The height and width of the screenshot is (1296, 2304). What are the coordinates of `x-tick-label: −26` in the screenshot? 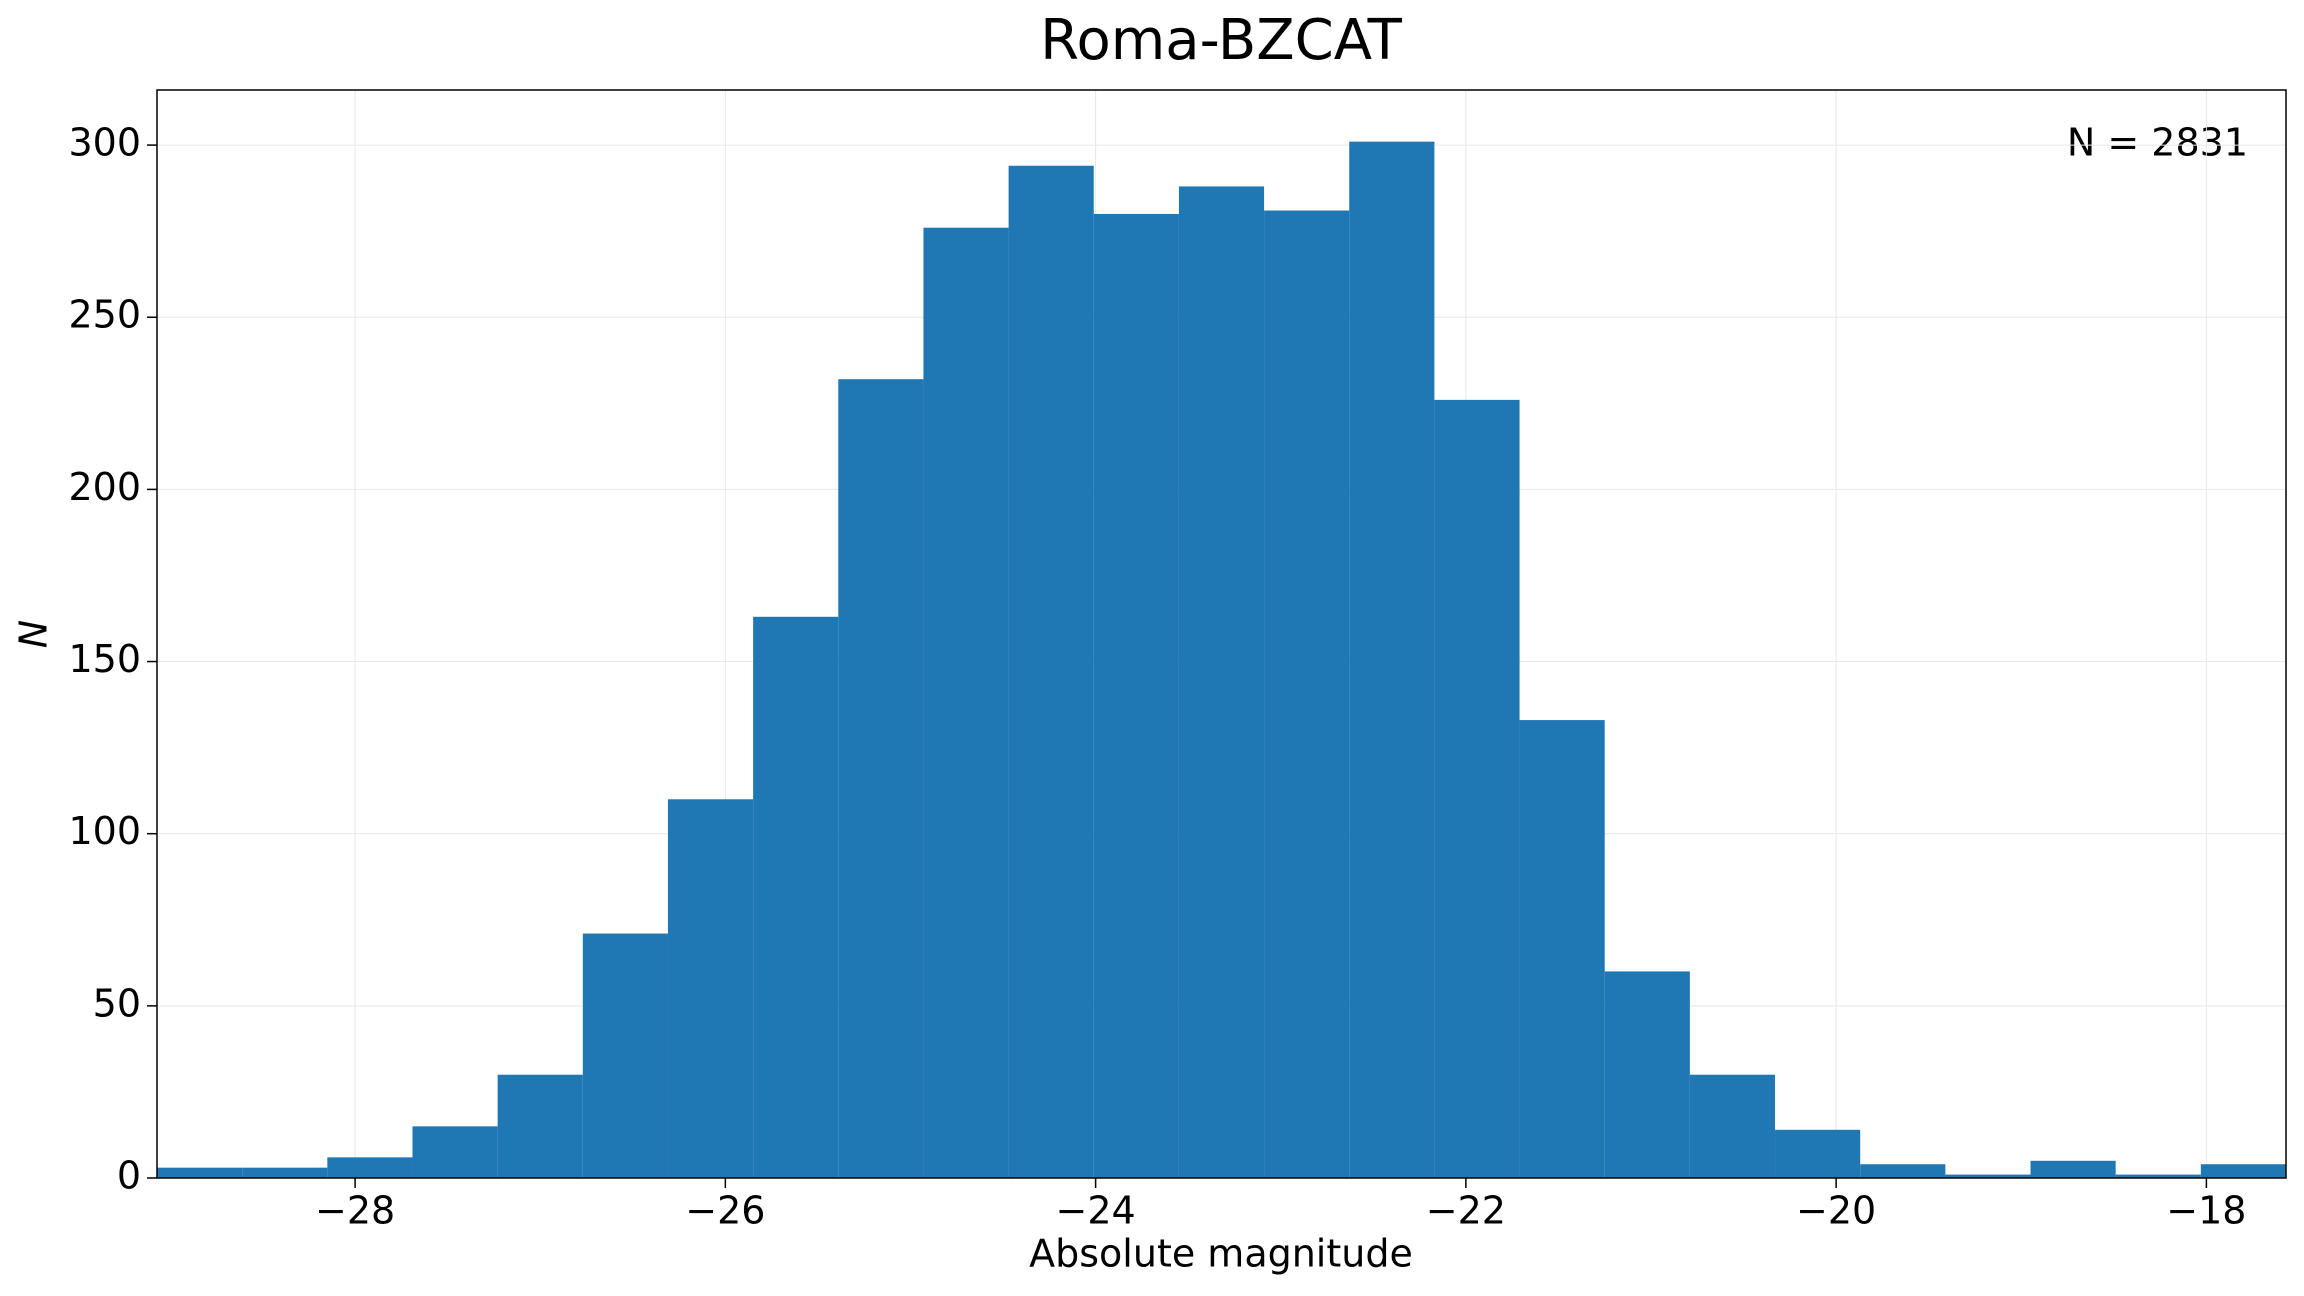 It's located at (725, 1211).